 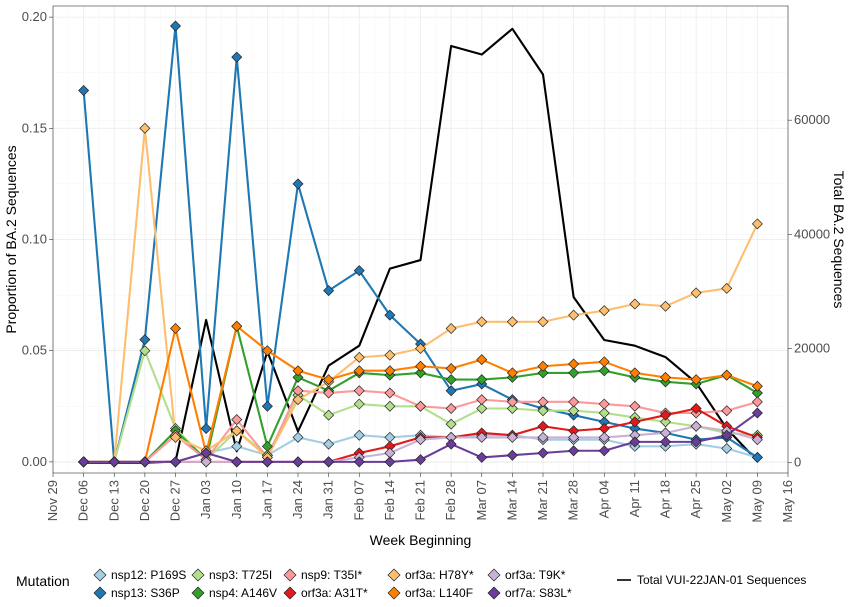 I want to click on x-tick-label: Feb 07, so click(x=358, y=500).